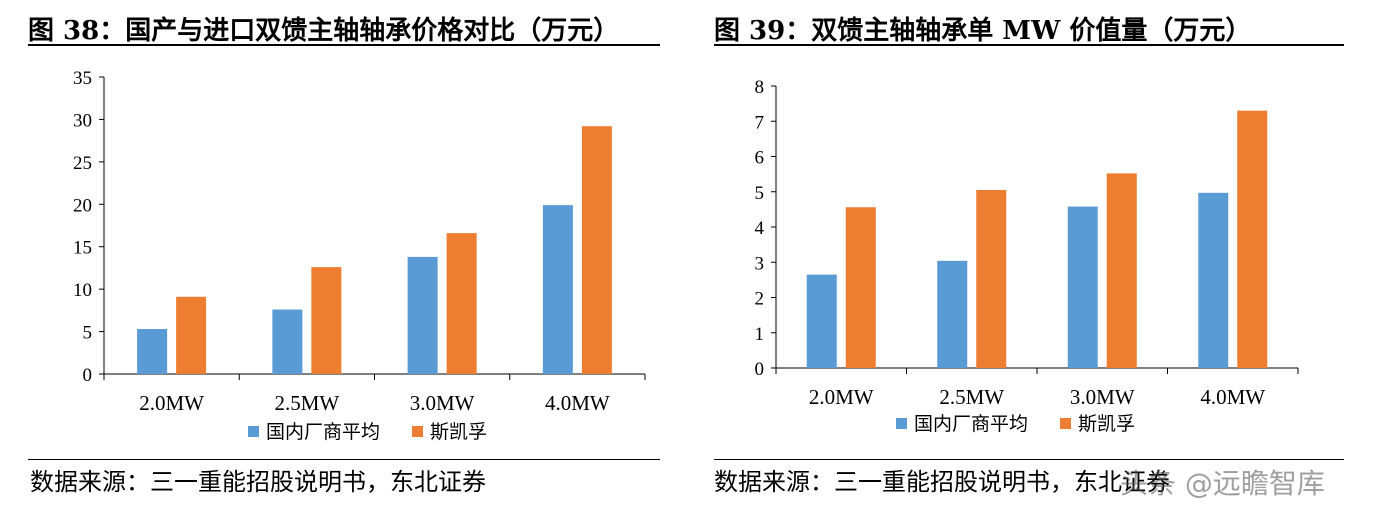  I want to click on y-tick-label: 15, so click(82, 248).